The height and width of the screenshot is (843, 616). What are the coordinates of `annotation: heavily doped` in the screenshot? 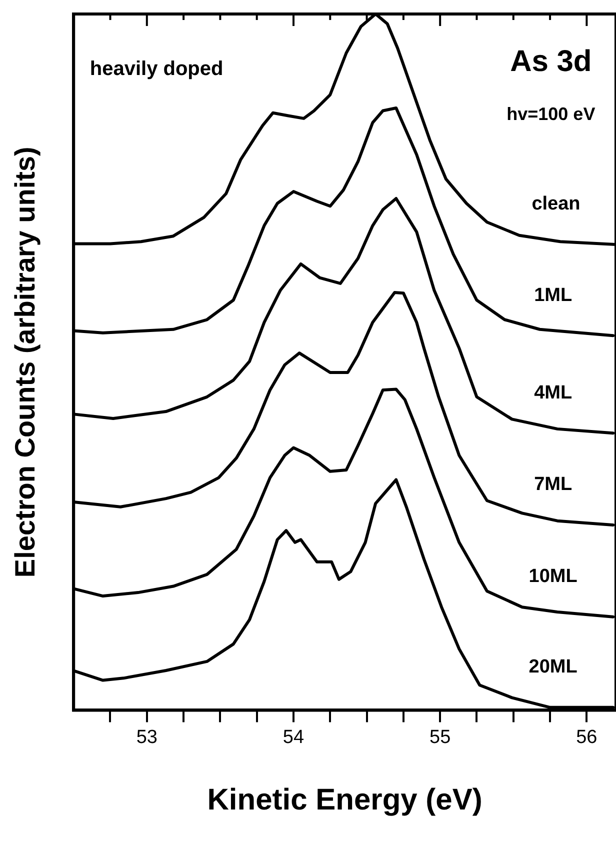 It's located at (157, 69).